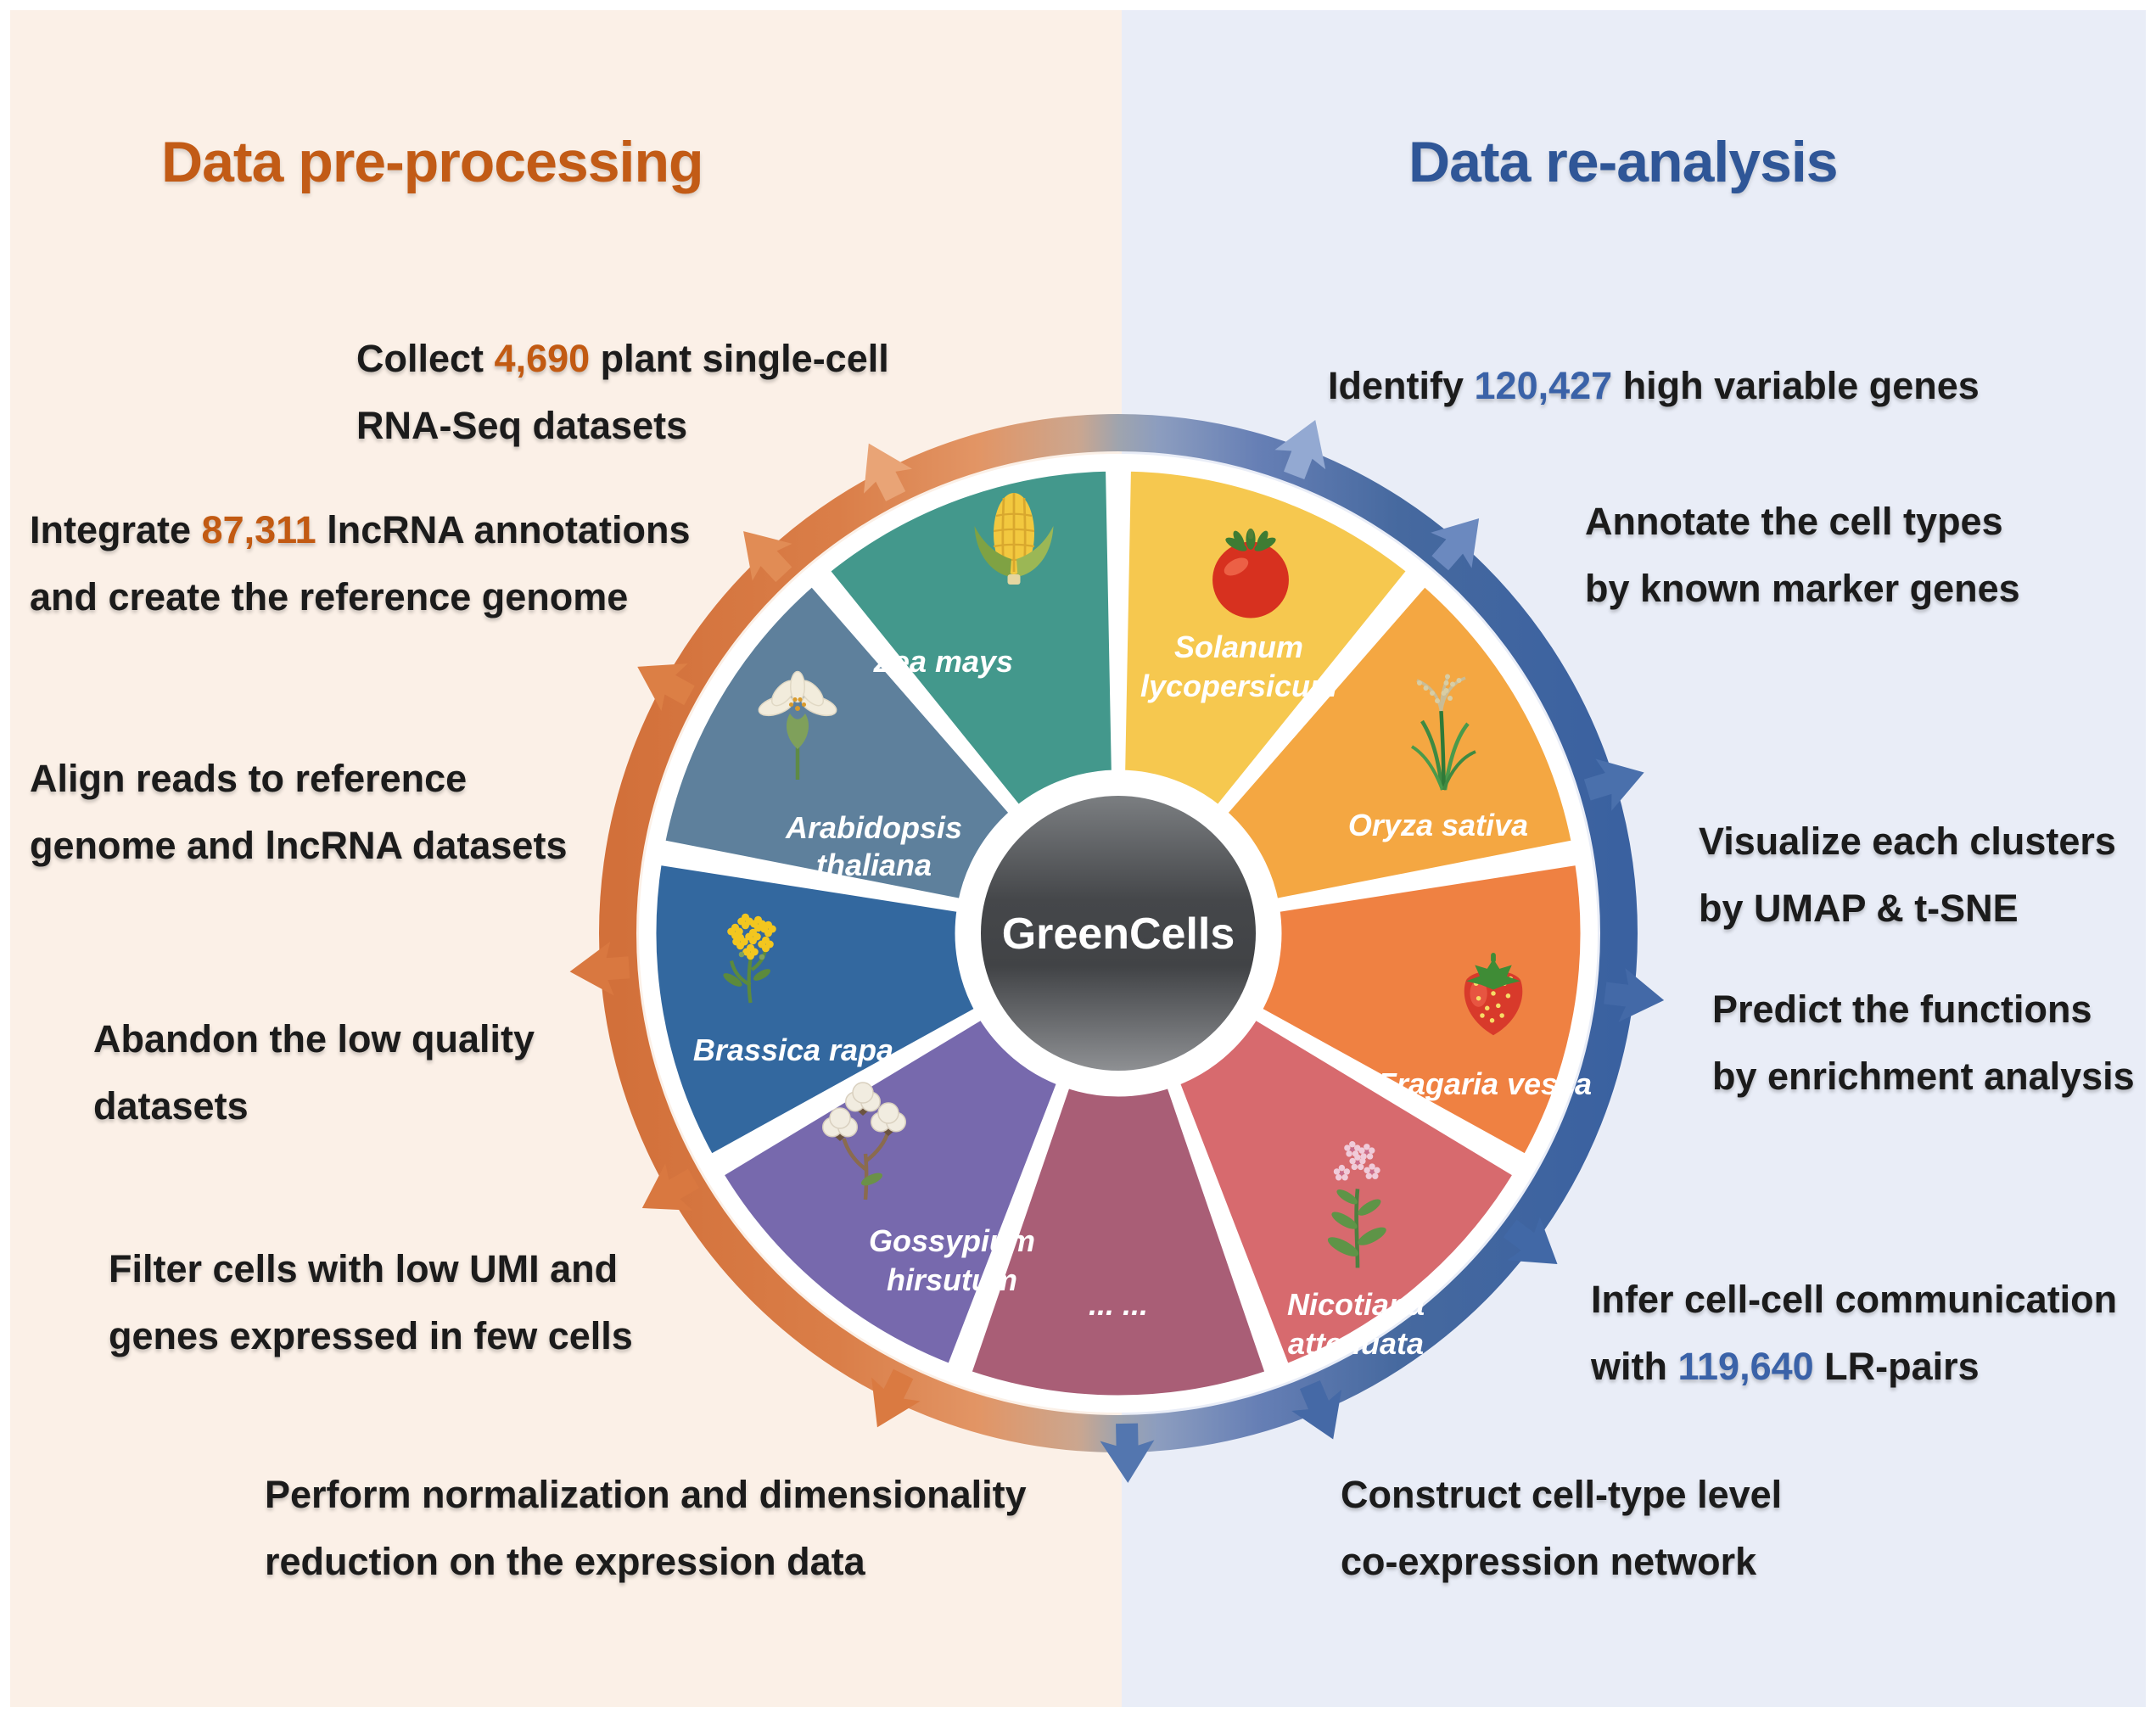  I want to click on annotation-line: by known marker genes, so click(1802, 589).